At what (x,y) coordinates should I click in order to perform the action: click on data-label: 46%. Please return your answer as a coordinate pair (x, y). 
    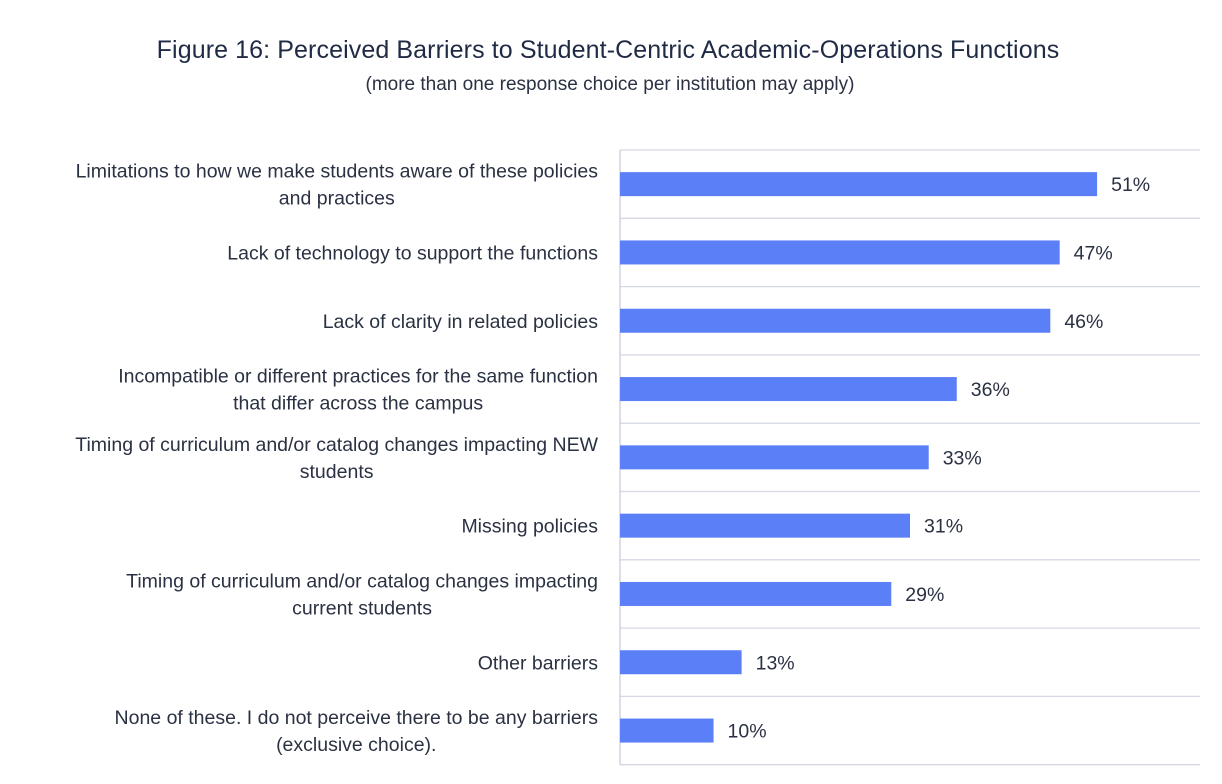
    Looking at the image, I should click on (1083, 322).